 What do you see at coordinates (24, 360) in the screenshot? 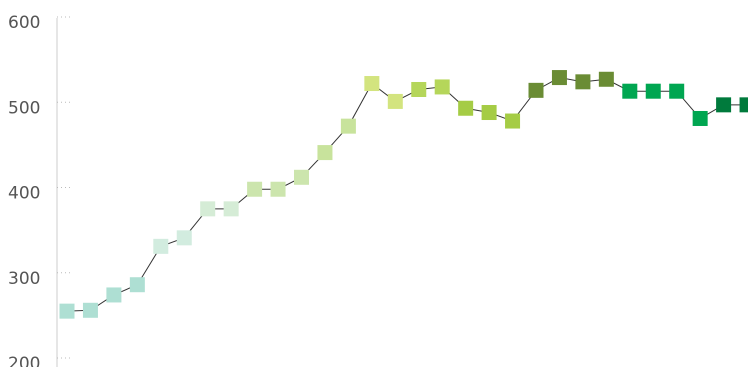
I see `y-tick-label: 200` at bounding box center [24, 360].